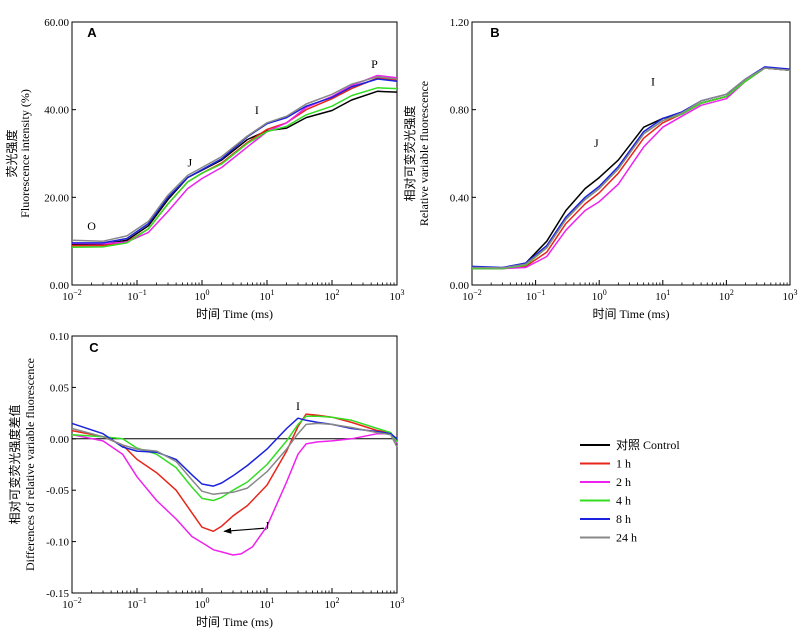  I want to click on series-line-ctrl, so click(631, 168).